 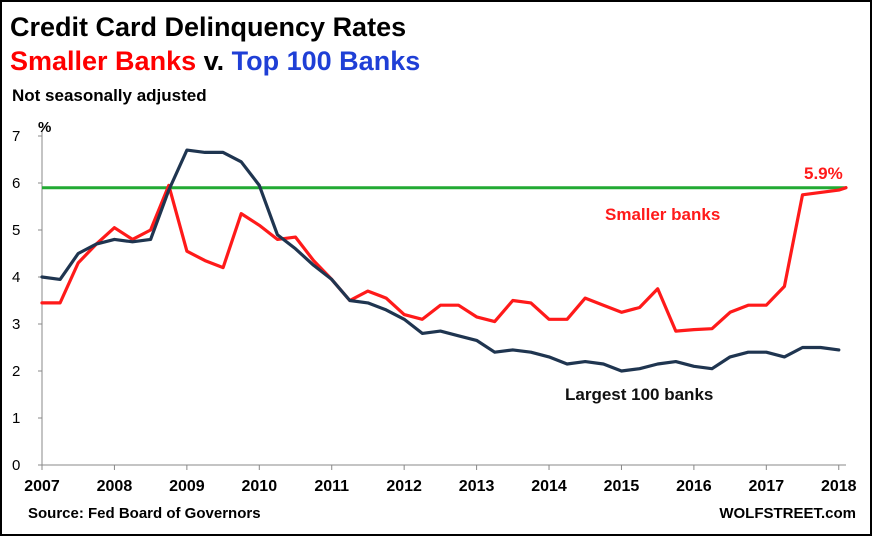 I want to click on chart-subtitle: Smaller Banks v. Top 100 Banks, so click(x=215, y=61).